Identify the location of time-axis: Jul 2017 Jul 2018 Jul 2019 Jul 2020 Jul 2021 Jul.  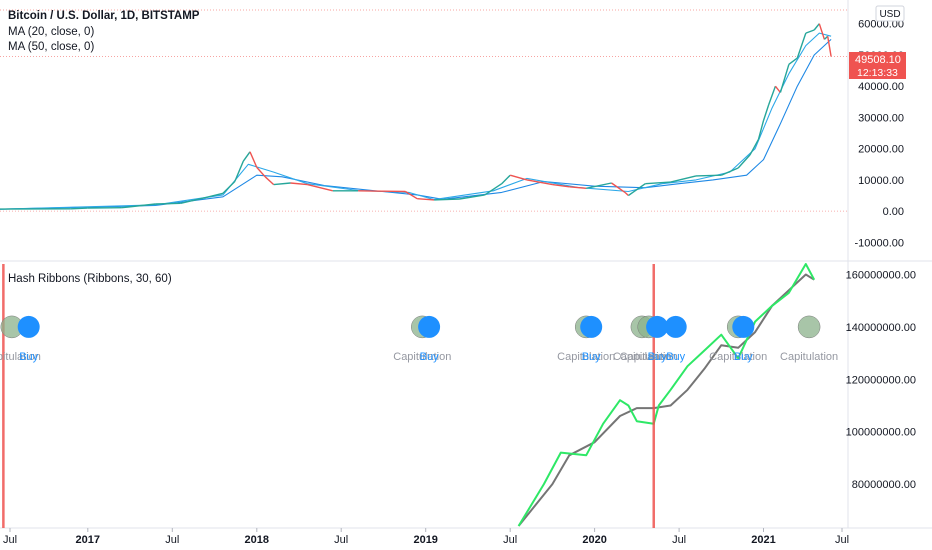
(426, 537).